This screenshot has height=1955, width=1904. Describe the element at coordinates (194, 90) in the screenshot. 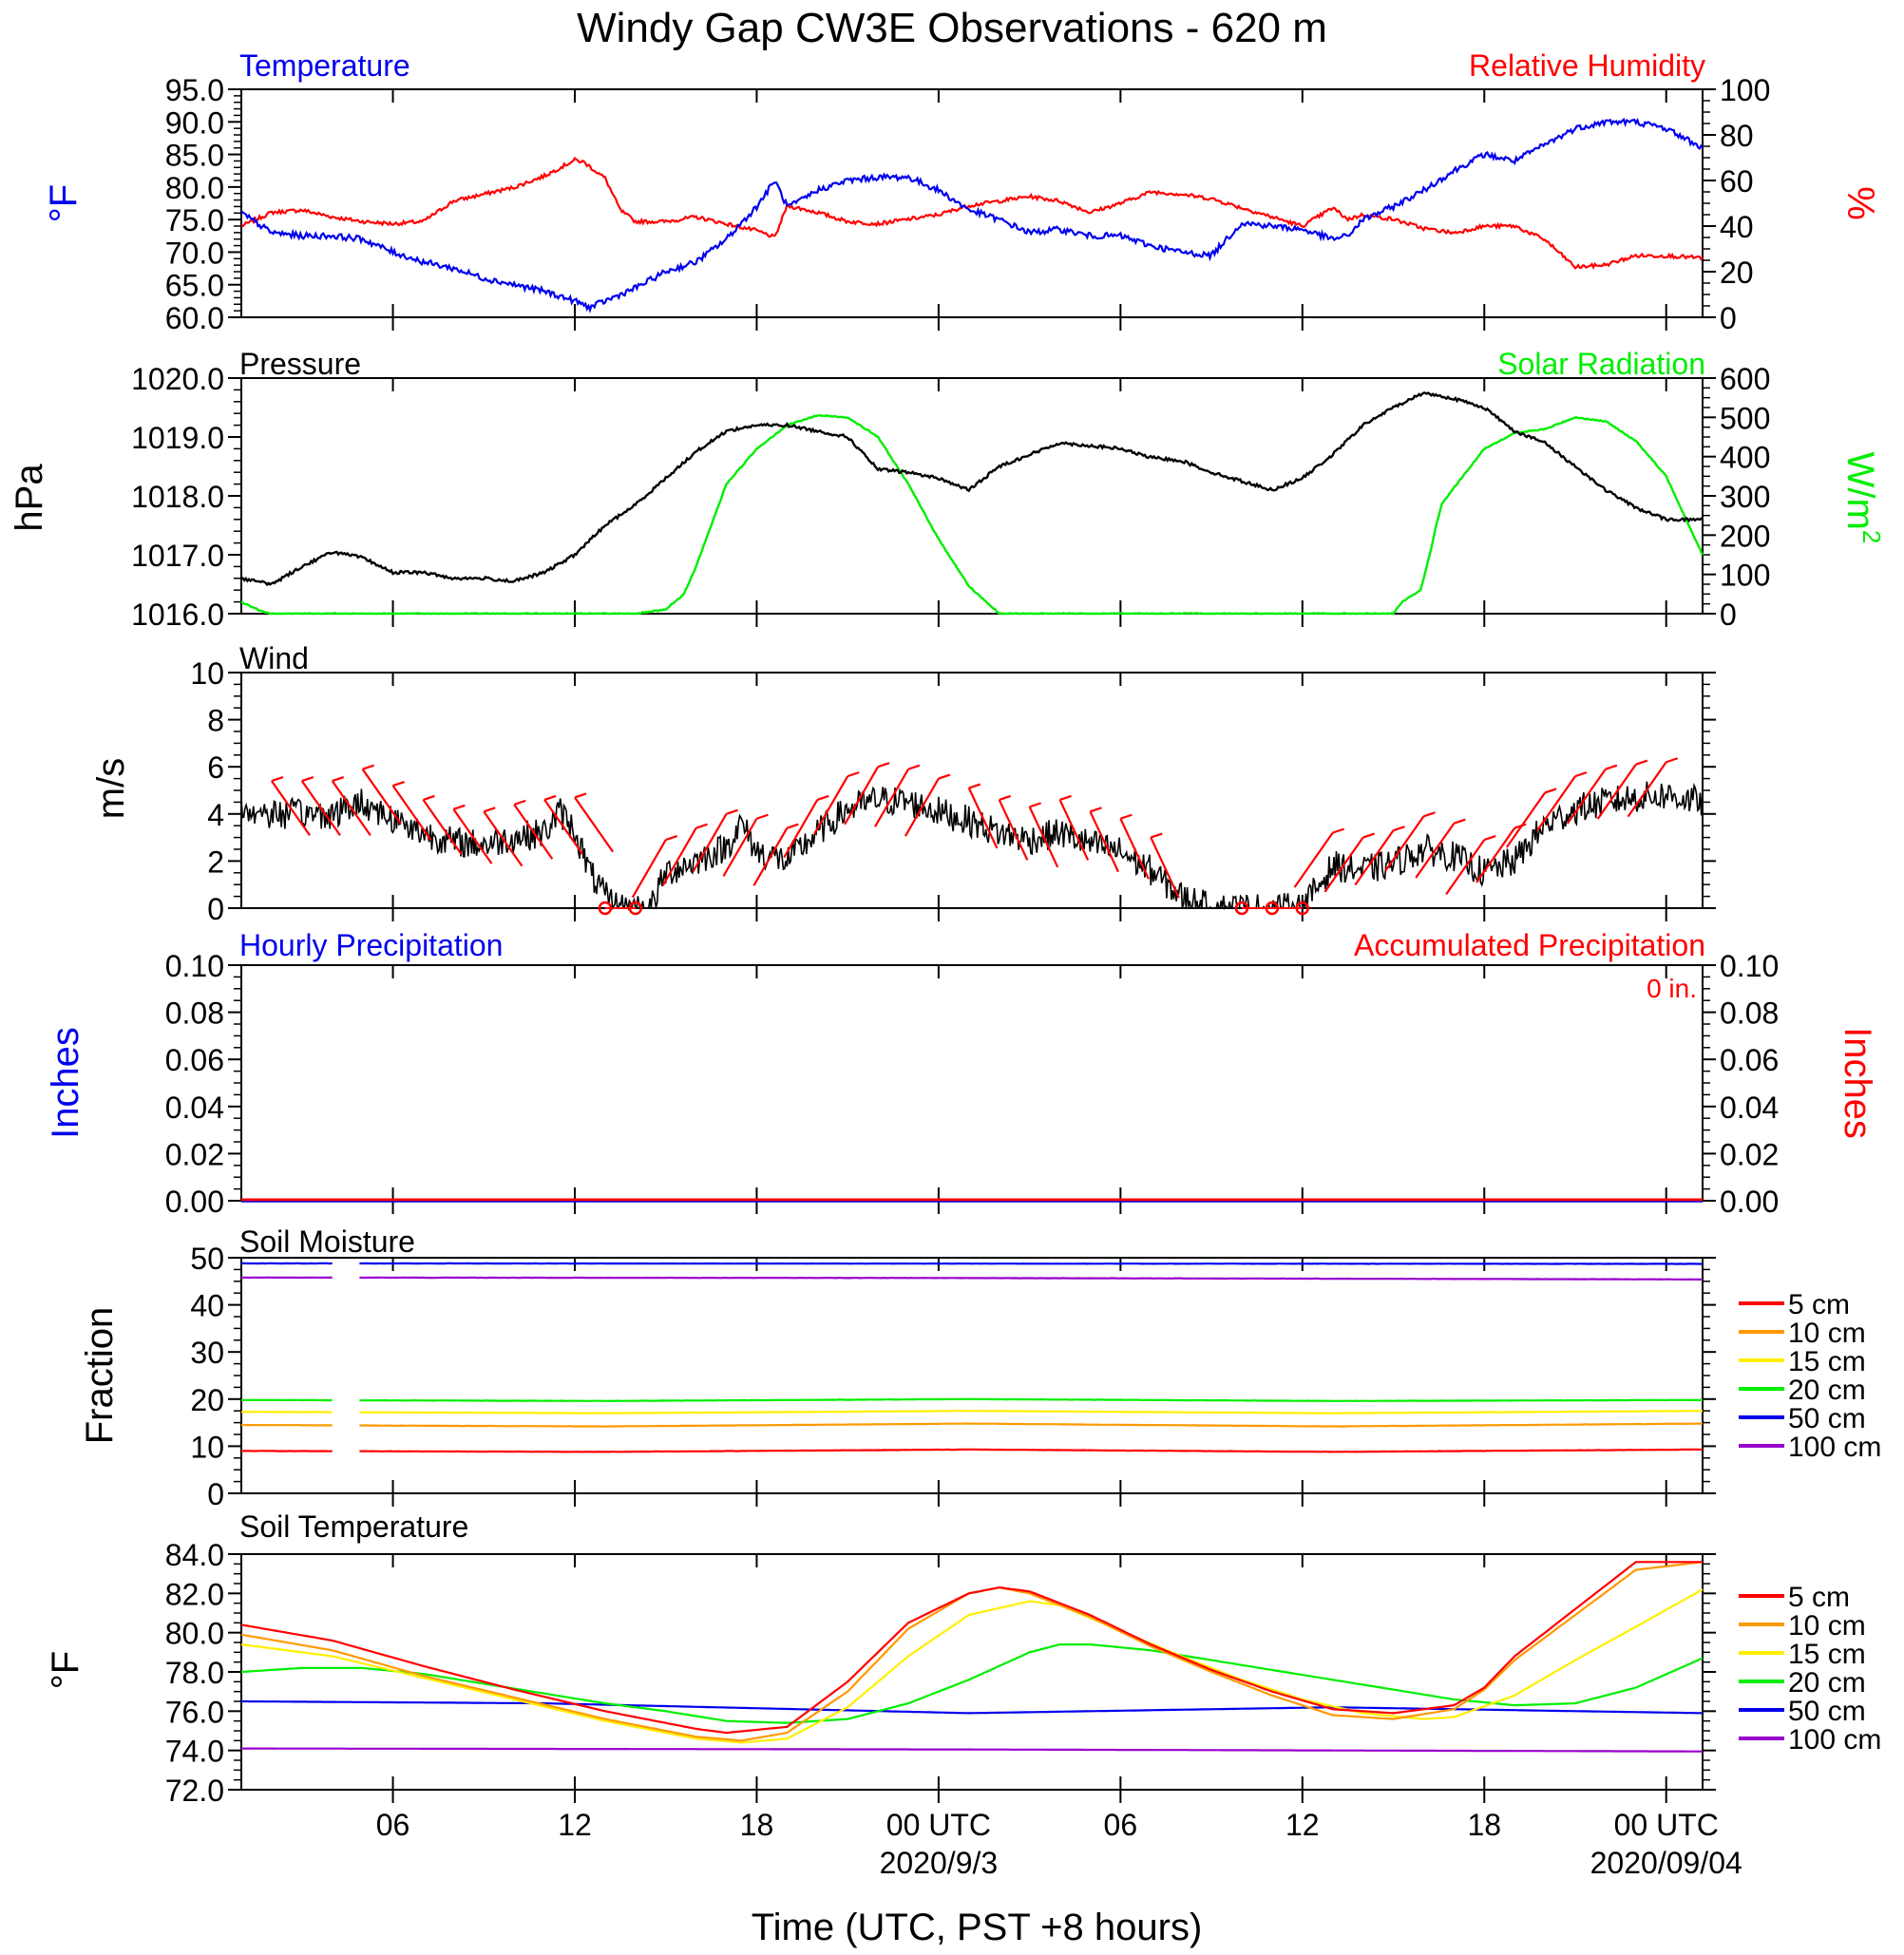

I see `temp-left-tick-label-7: 95.0` at that location.